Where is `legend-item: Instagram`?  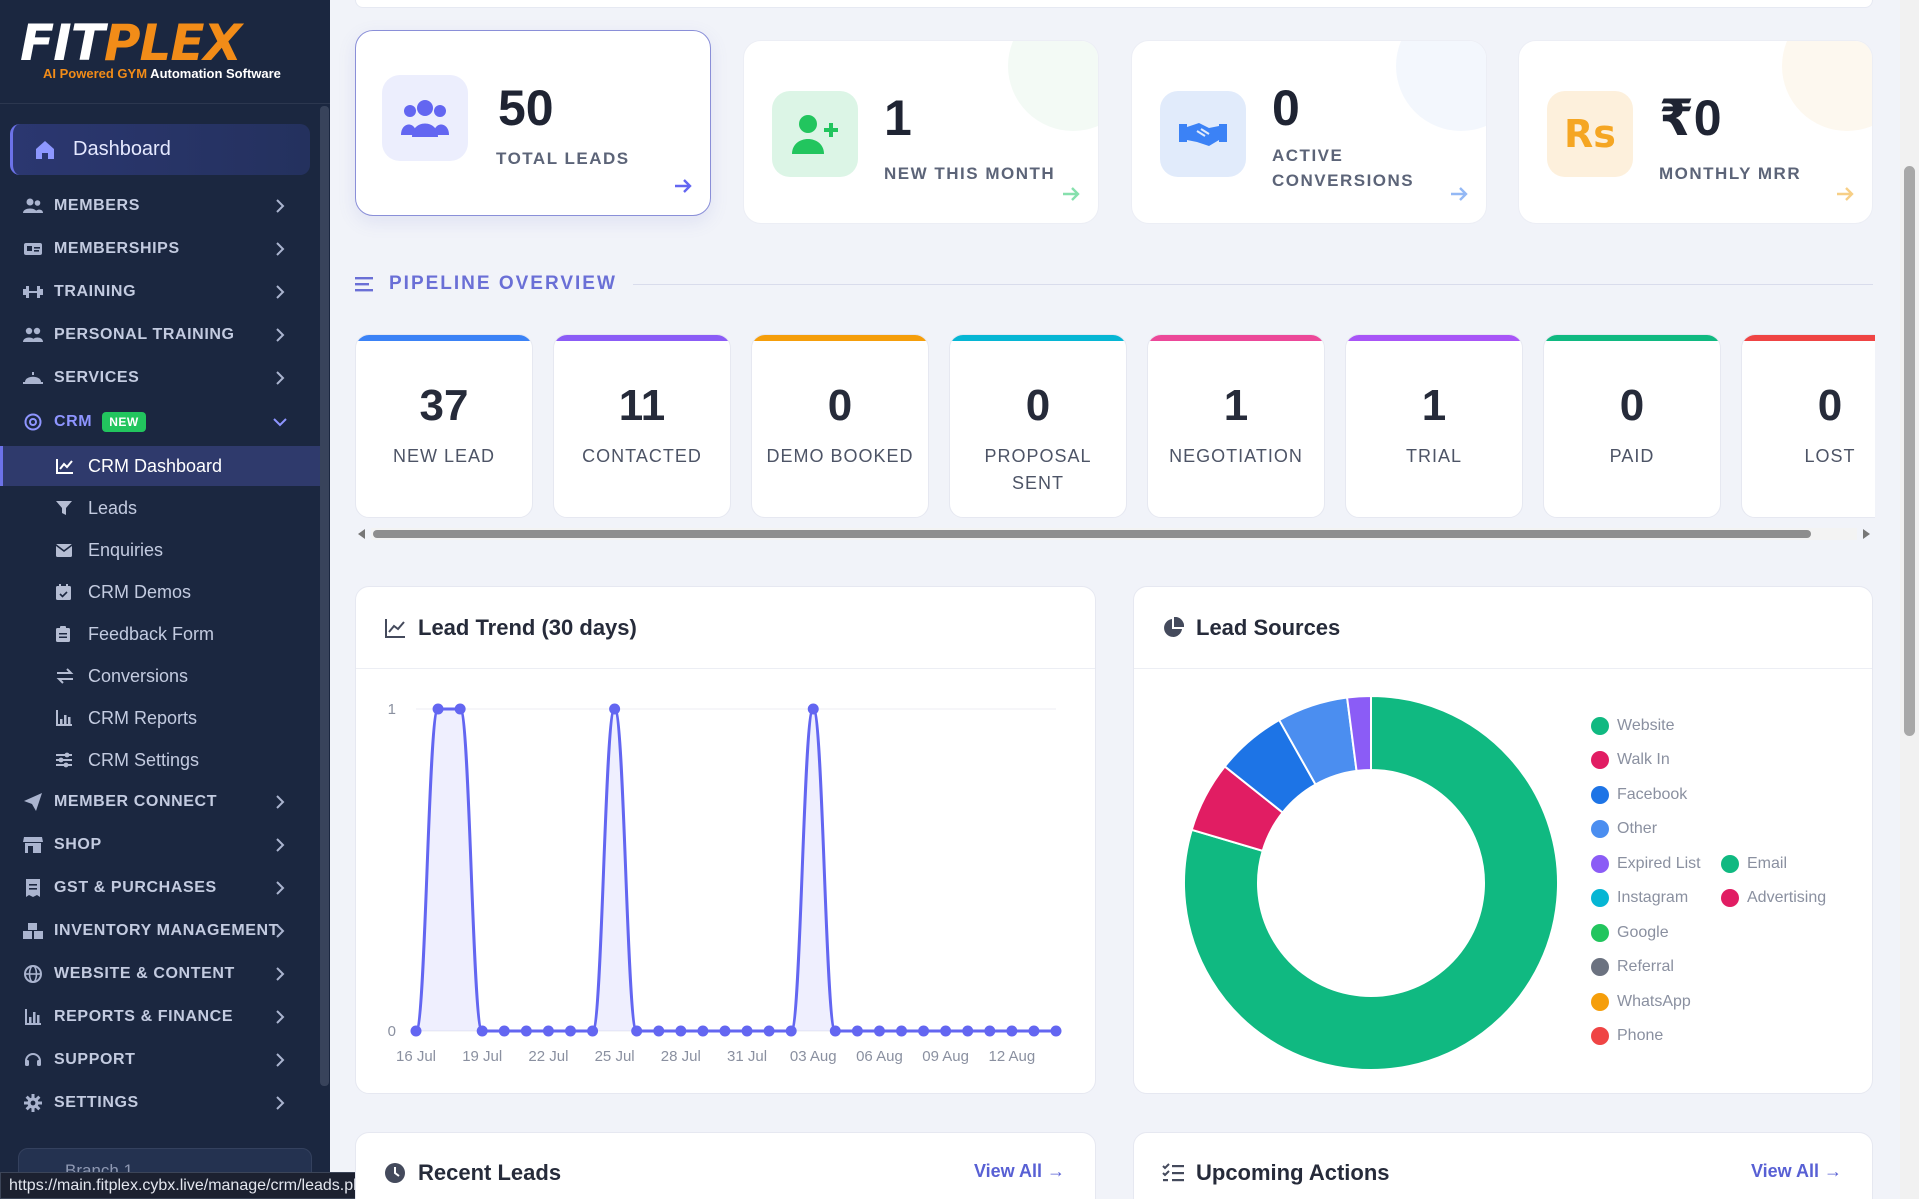
legend-item: Instagram is located at coordinates (1639, 898).